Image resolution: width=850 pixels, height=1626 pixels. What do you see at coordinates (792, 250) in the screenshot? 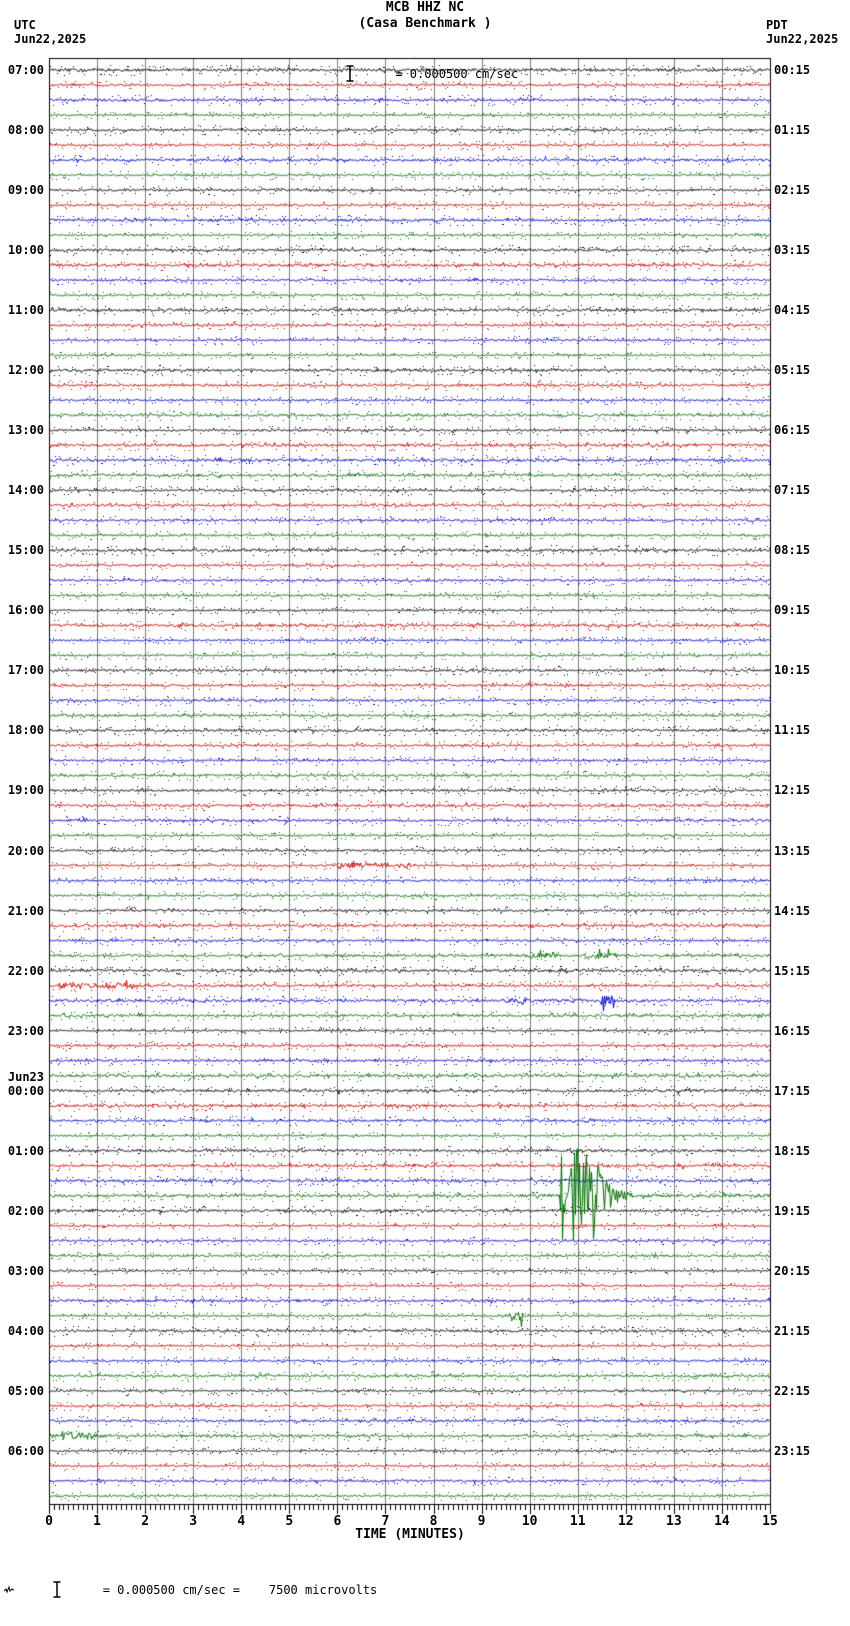
I see `pdt-time-label: 03:15` at bounding box center [792, 250].